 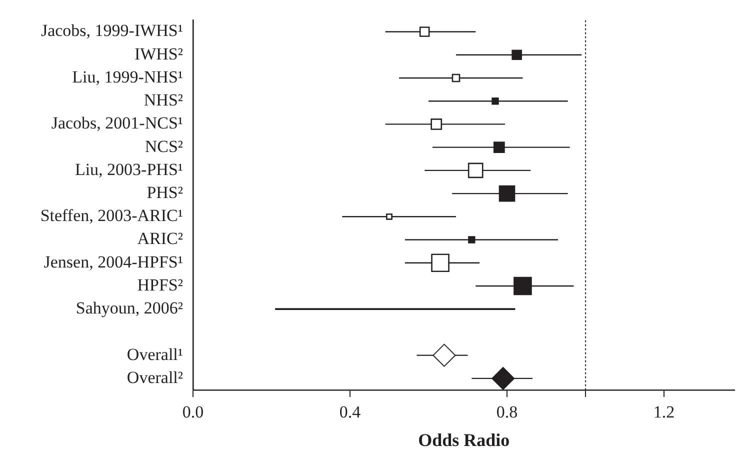 I want to click on y-tick-label: NHS², so click(x=163, y=100).